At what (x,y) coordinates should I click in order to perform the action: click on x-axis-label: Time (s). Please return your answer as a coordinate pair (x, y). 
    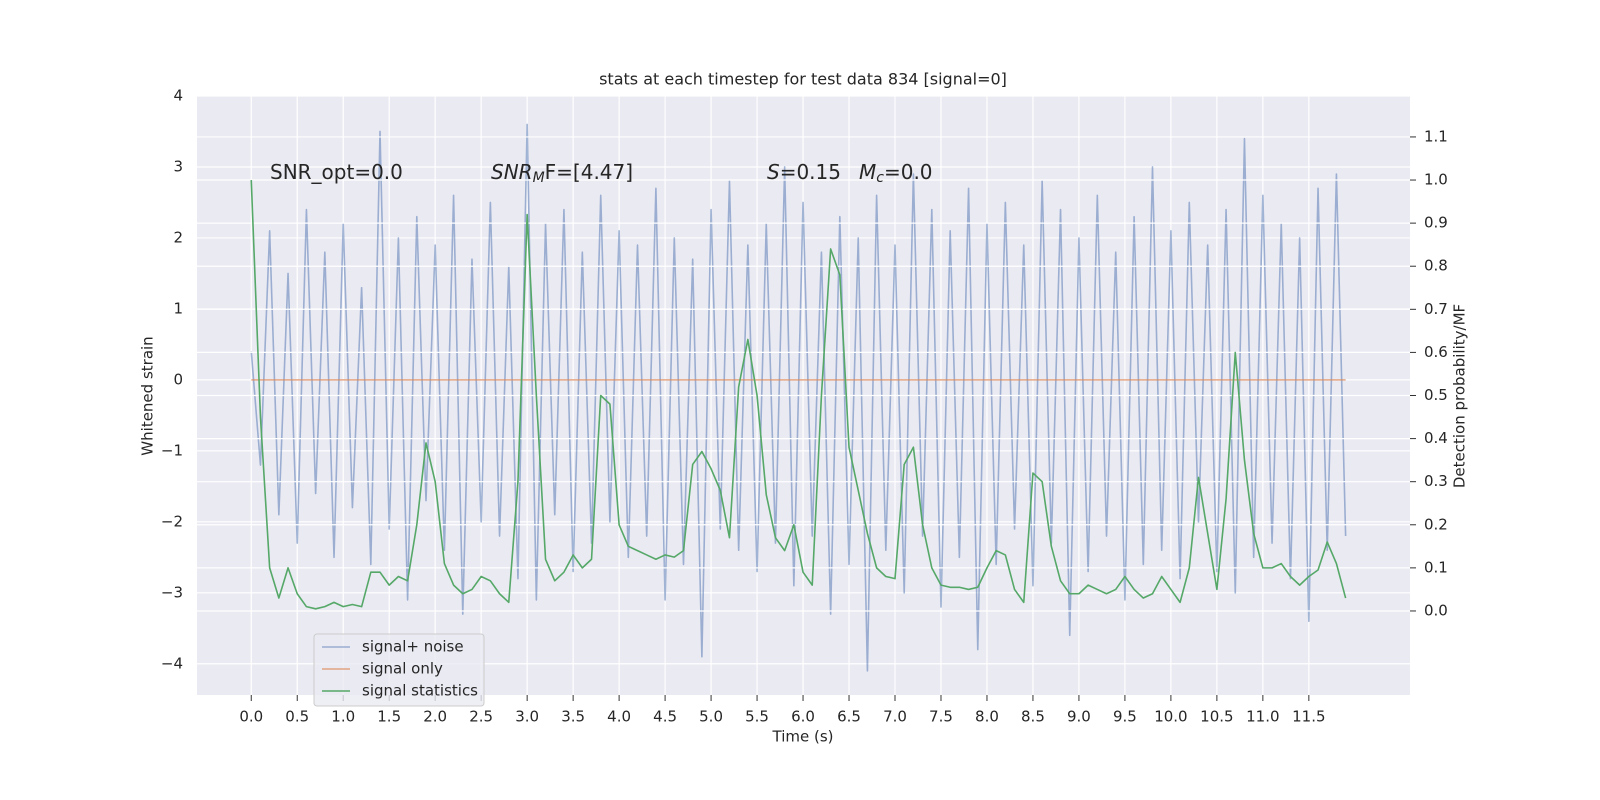
    Looking at the image, I should click on (803, 737).